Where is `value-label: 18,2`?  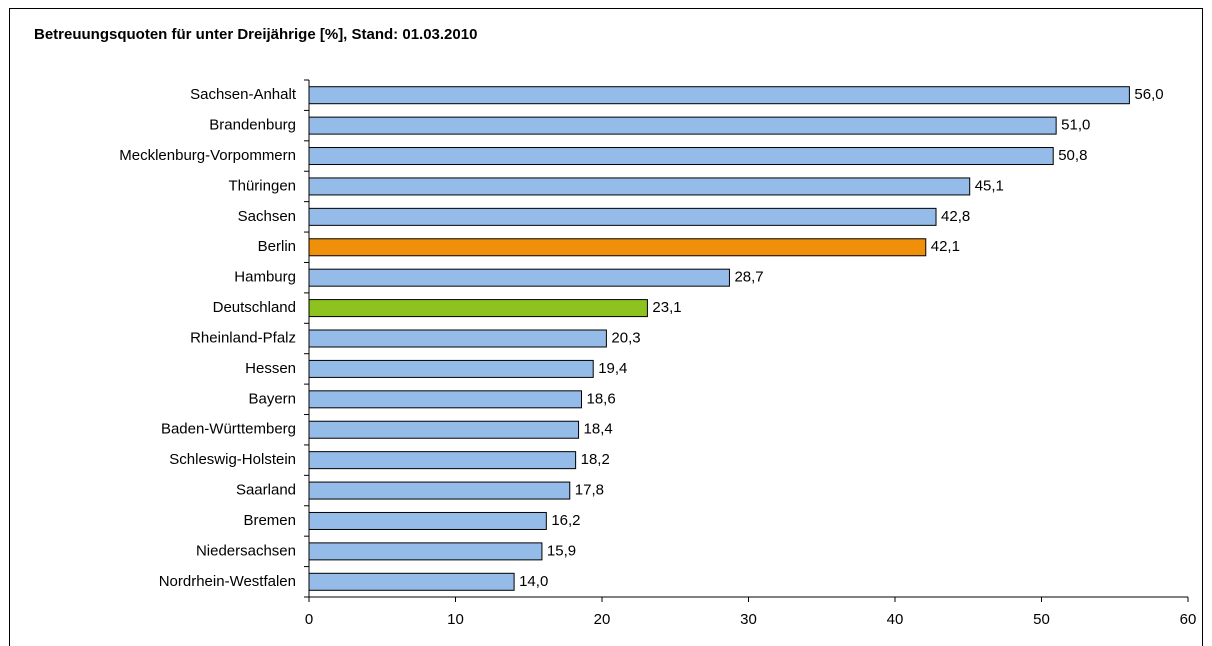
value-label: 18,2 is located at coordinates (595, 459).